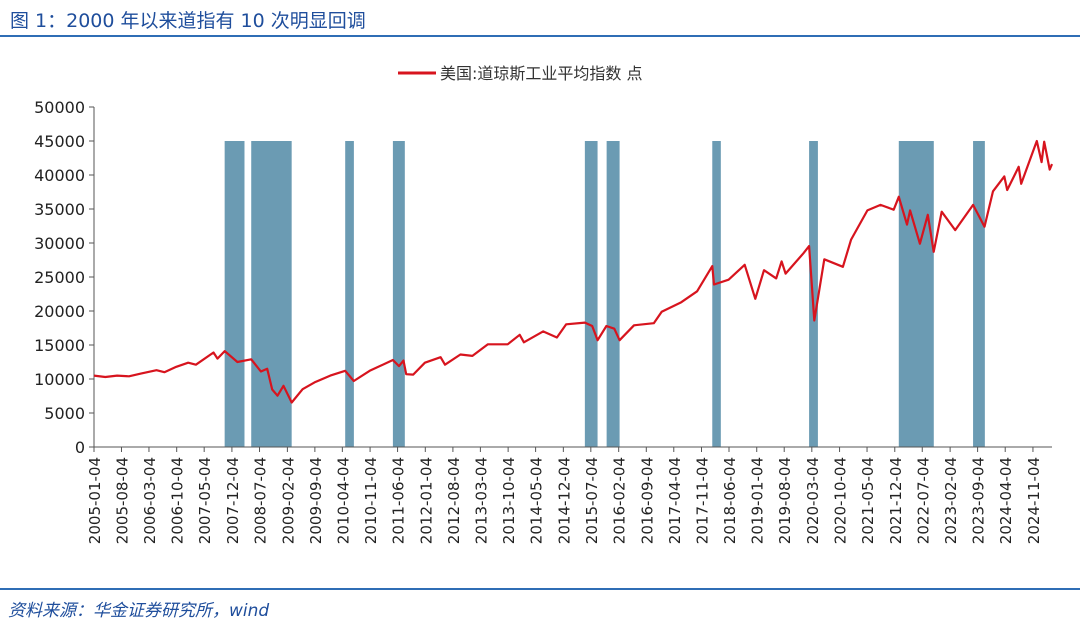 The width and height of the screenshot is (1080, 625). I want to click on y-tick-label: 5000, so click(64, 413).